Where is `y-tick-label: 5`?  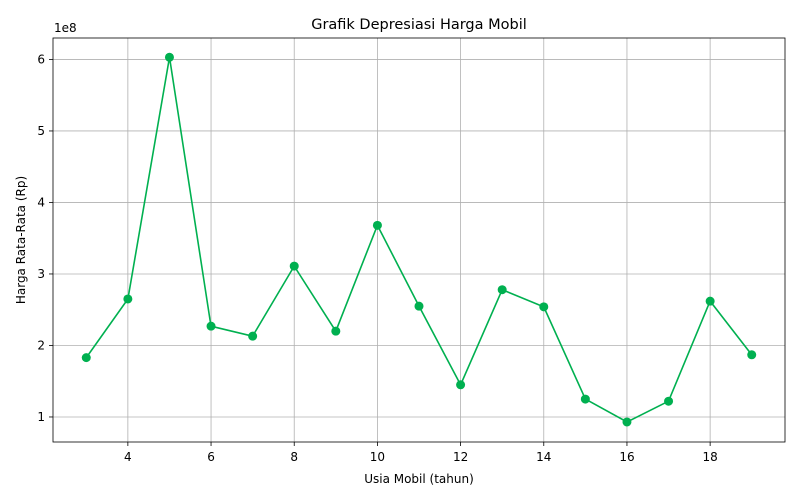
y-tick-label: 5 is located at coordinates (41, 131).